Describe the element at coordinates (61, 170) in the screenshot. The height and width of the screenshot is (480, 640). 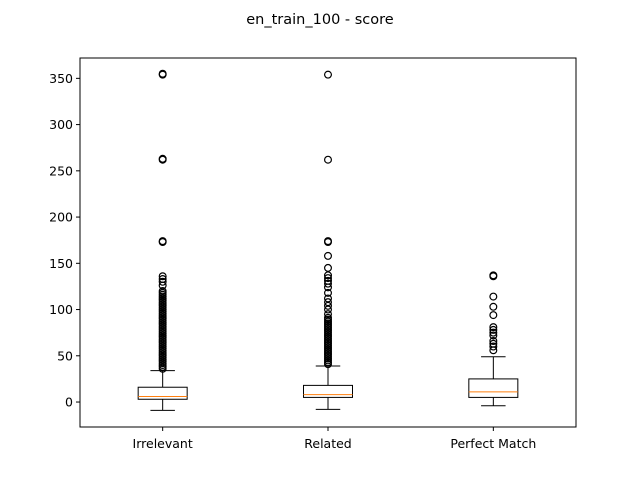
I see `y-tick-label: 250` at that location.